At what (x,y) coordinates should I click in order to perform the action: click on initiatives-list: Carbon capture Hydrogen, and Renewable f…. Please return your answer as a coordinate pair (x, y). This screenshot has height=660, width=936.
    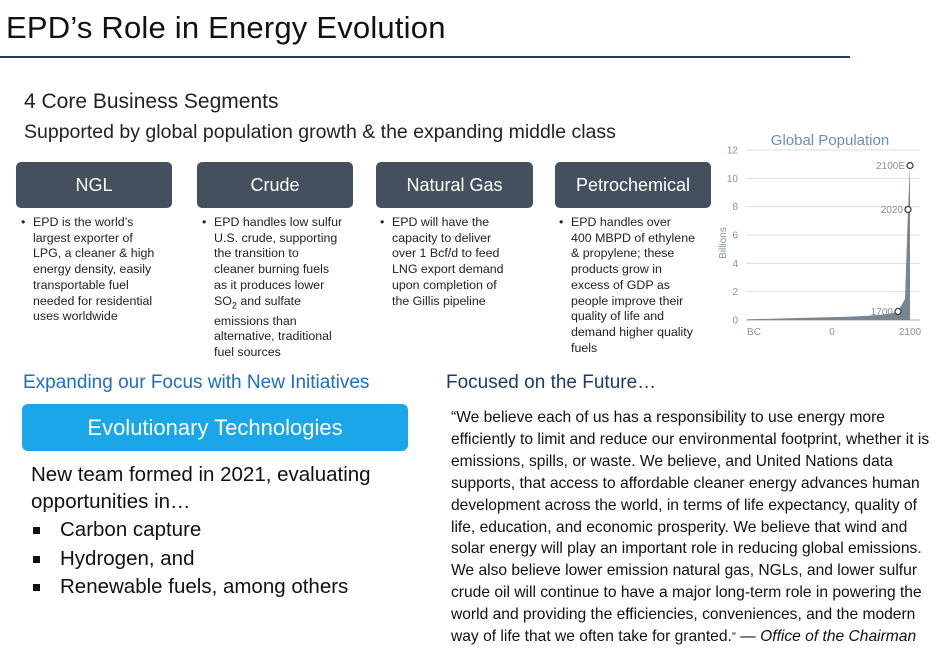
    Looking at the image, I should click on (189, 559).